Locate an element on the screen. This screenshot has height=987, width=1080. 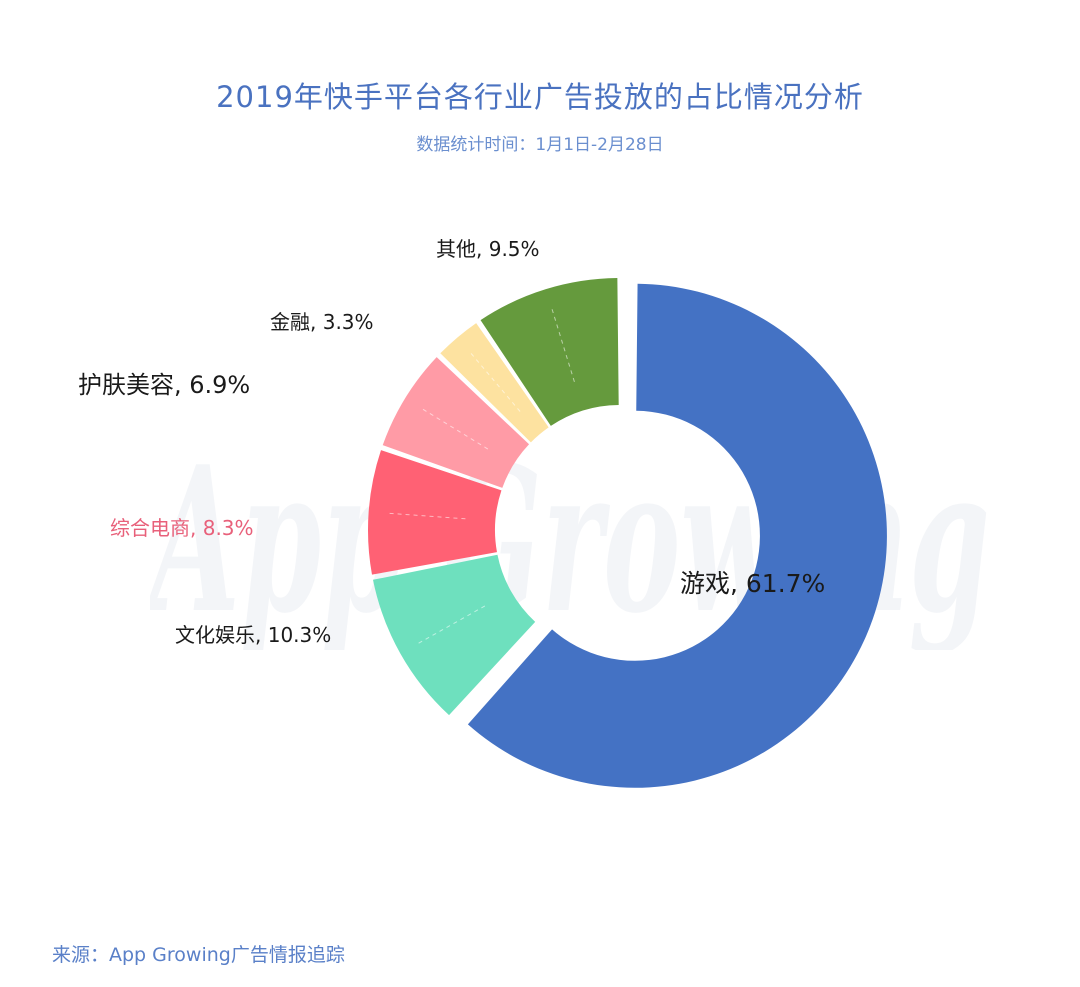
slice-label-6: 其他, 9.5% is located at coordinates (488, 249).